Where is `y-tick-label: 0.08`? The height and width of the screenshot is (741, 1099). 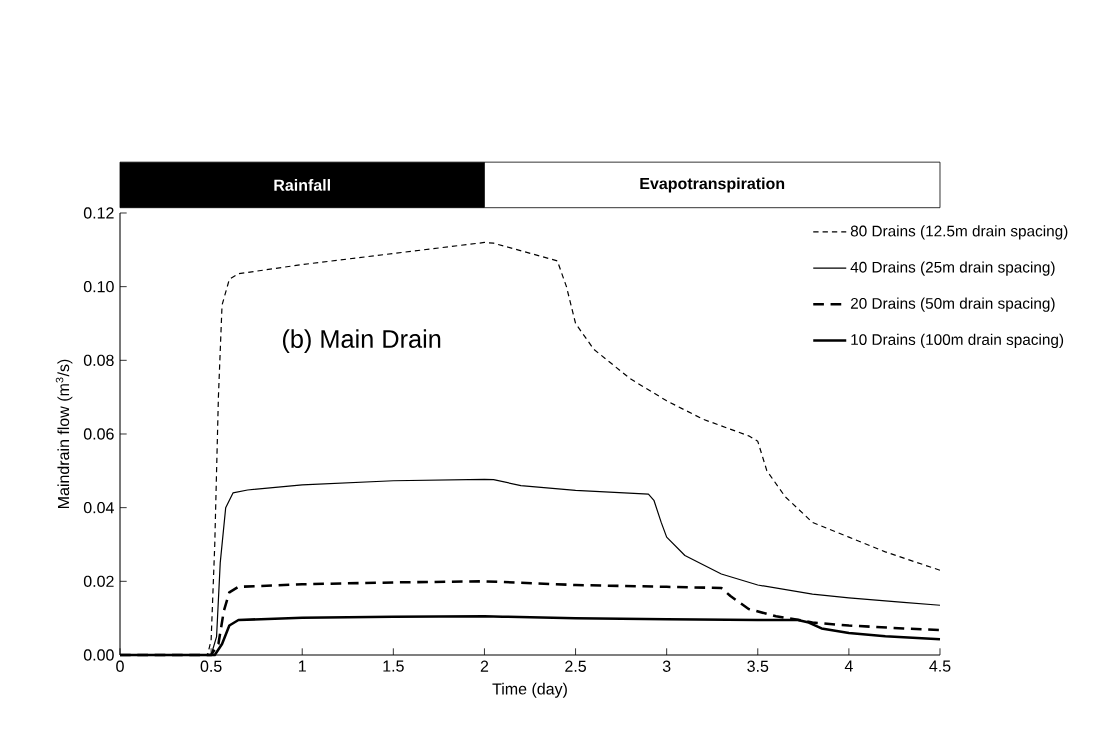 y-tick-label: 0.08 is located at coordinates (98, 360).